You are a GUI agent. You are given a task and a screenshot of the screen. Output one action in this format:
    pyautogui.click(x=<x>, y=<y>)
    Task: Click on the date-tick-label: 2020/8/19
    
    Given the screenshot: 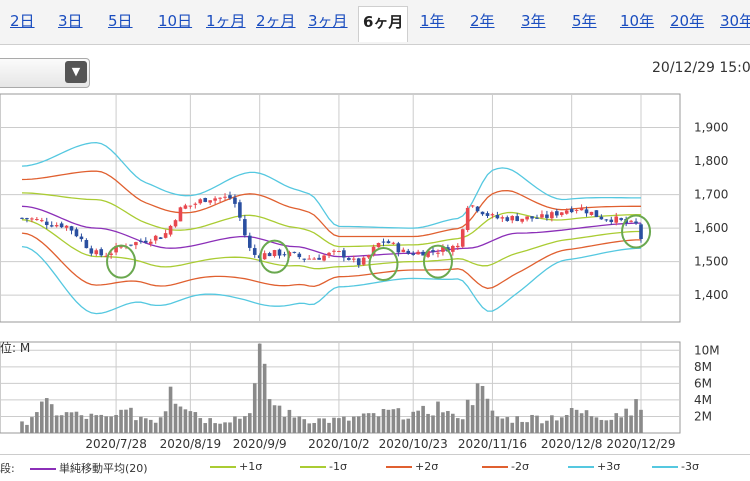 What is the action you would take?
    pyautogui.click(x=191, y=444)
    